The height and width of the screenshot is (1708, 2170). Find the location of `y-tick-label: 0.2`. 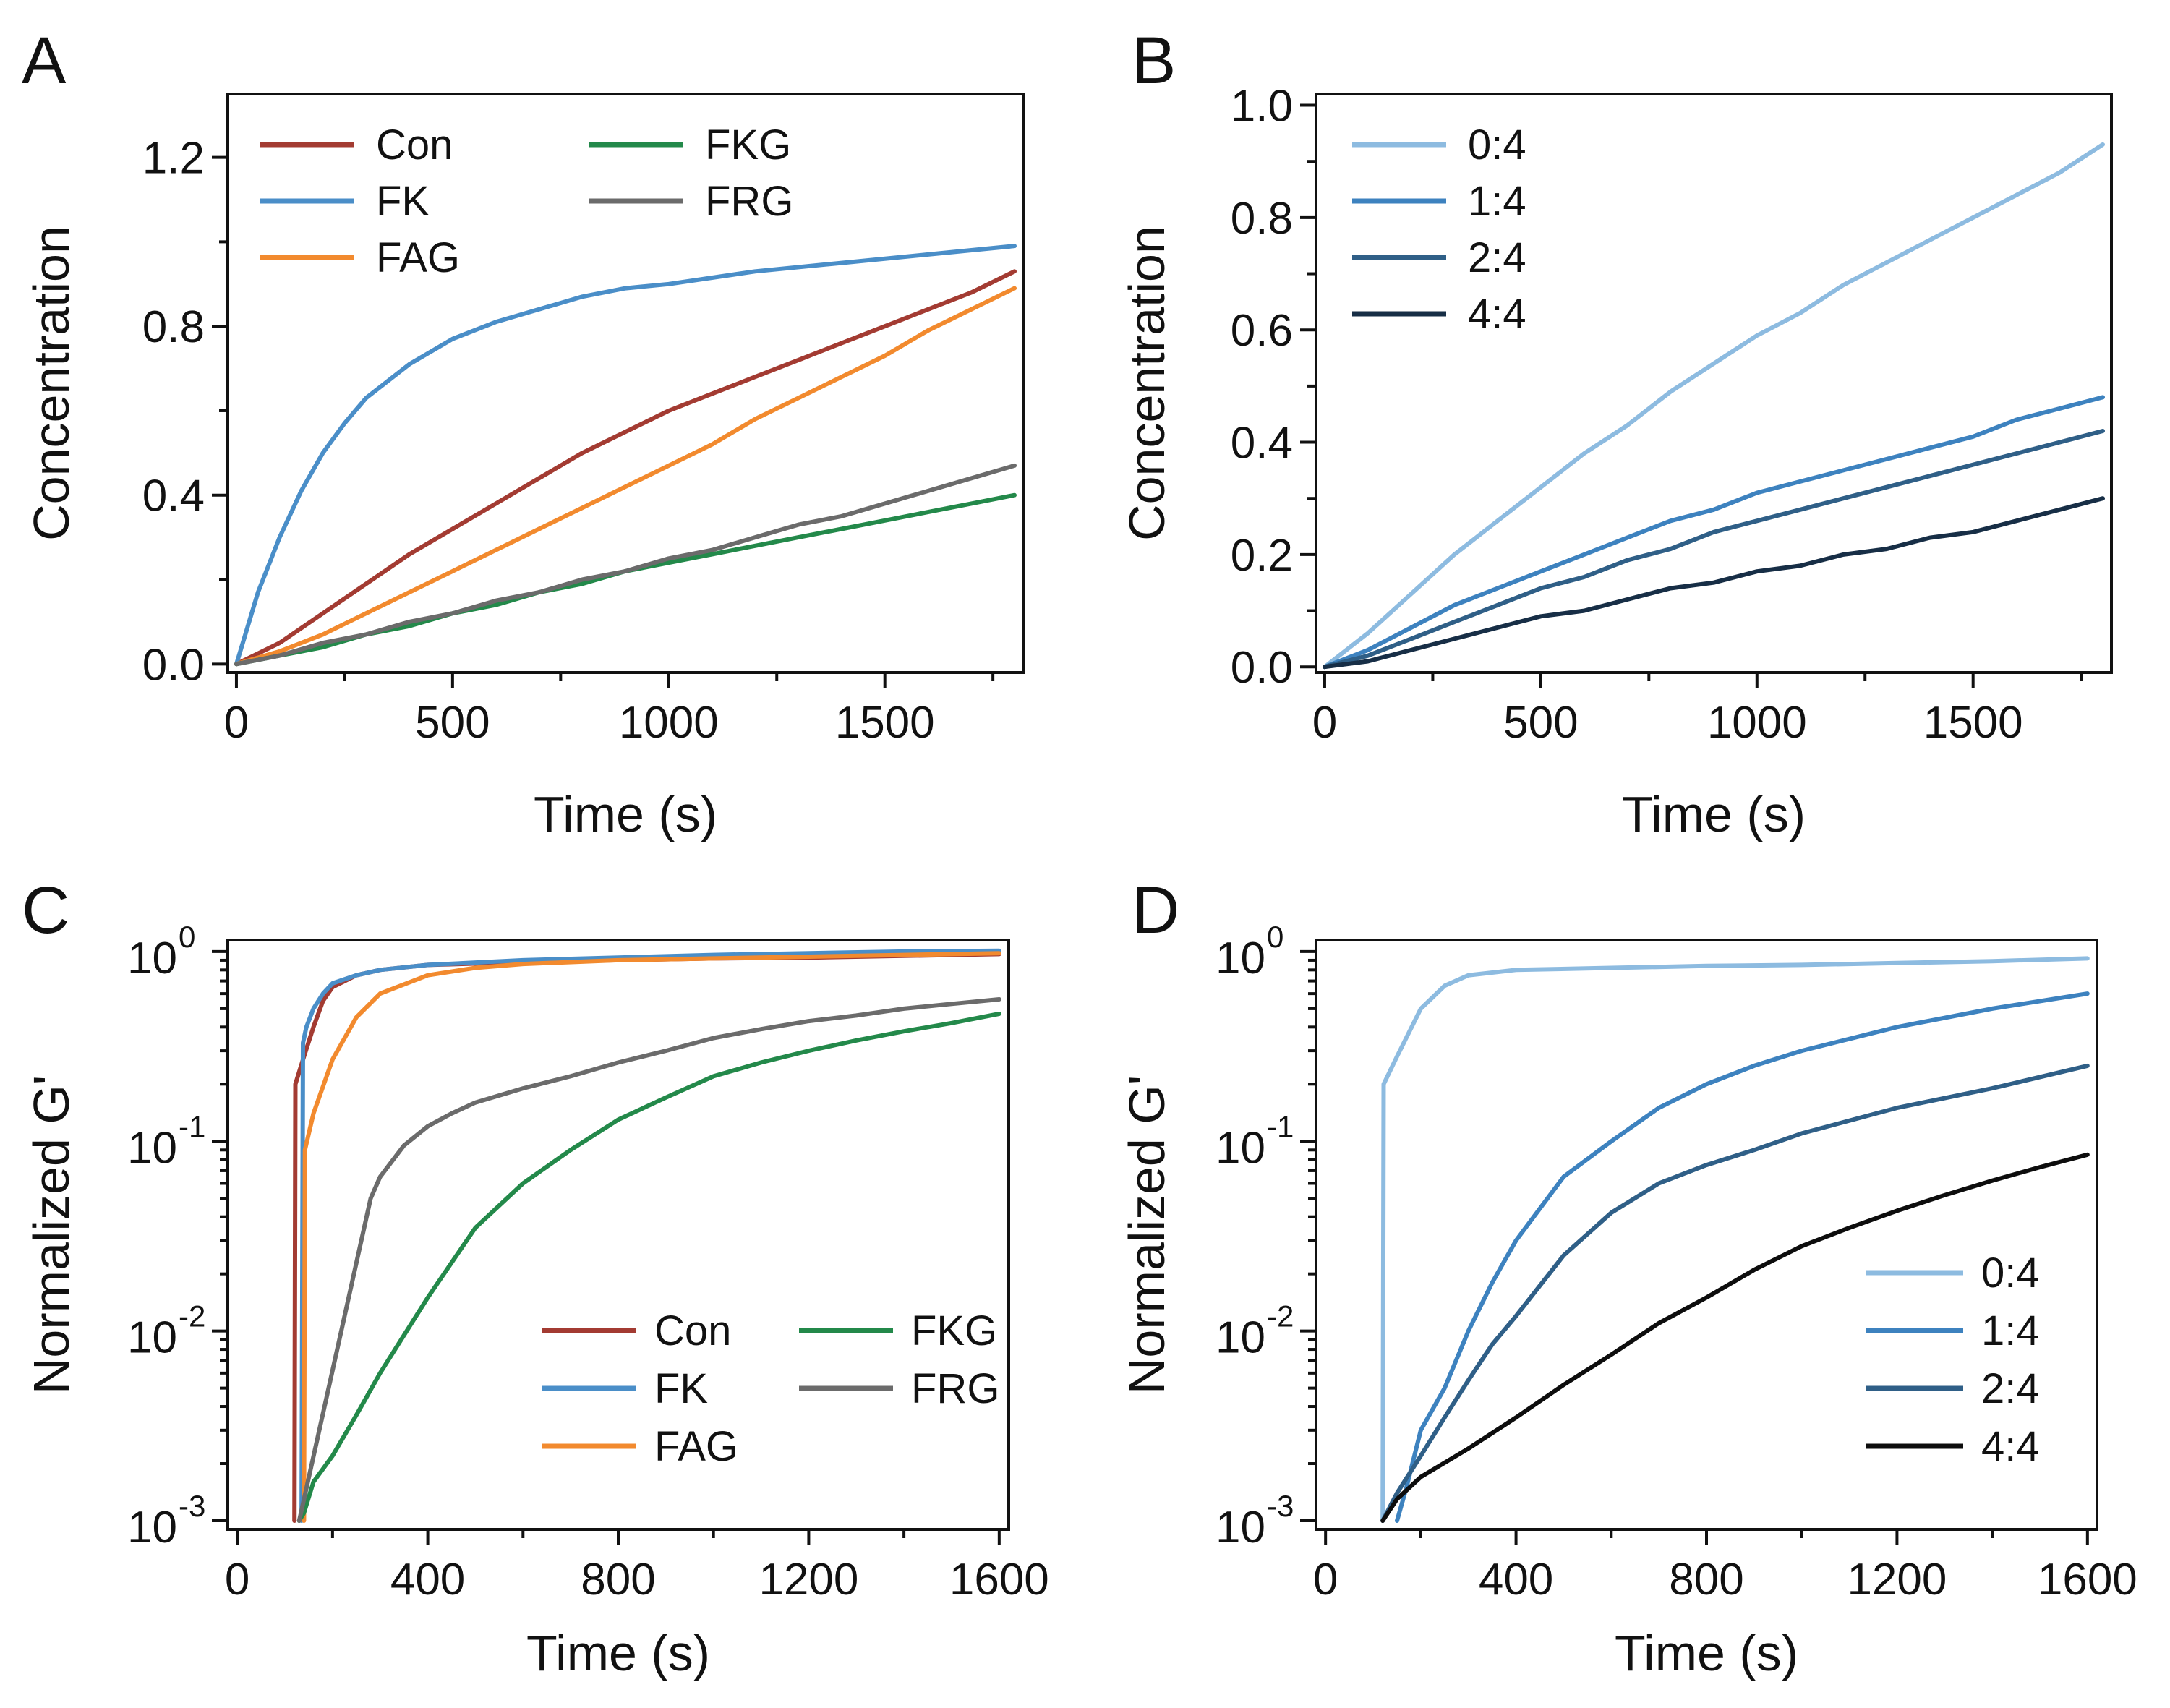

y-tick-label: 0.2 is located at coordinates (1262, 556).